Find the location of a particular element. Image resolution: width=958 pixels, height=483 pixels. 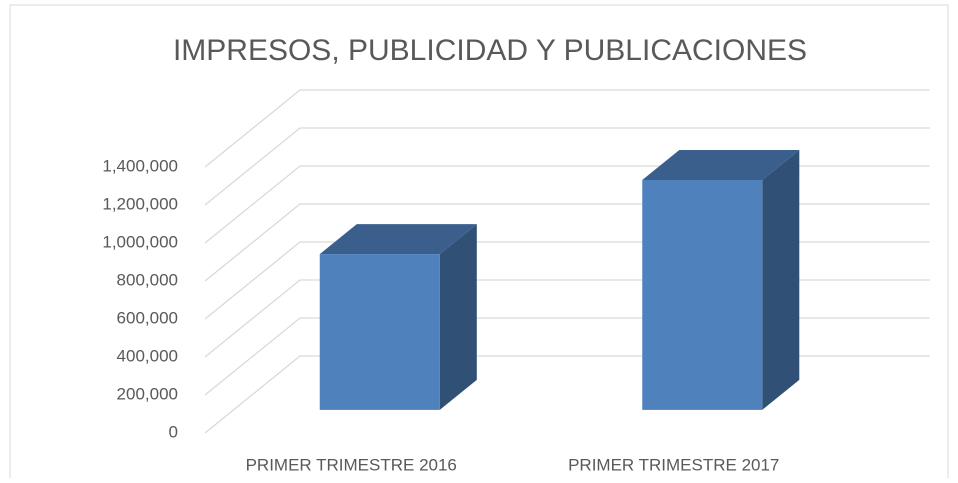

x-tick-label: PRIMER TRIMESTRE 2016 is located at coordinates (351, 464).